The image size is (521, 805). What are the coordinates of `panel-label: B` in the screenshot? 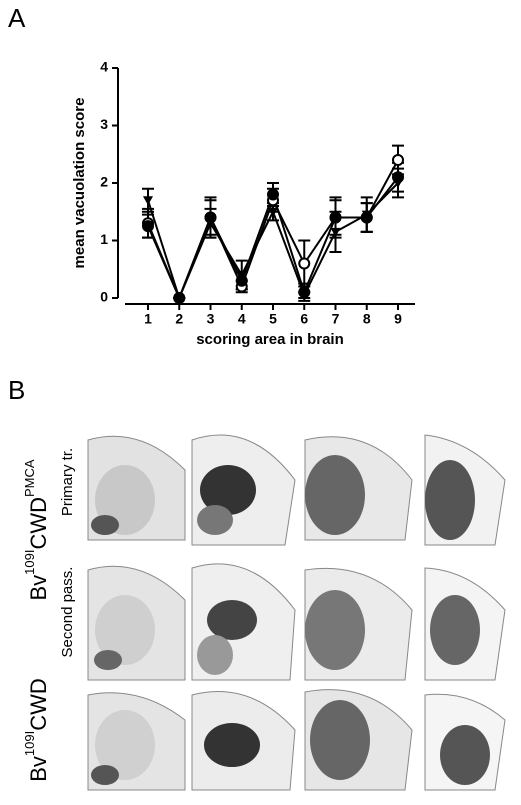 It's located at (16, 390).